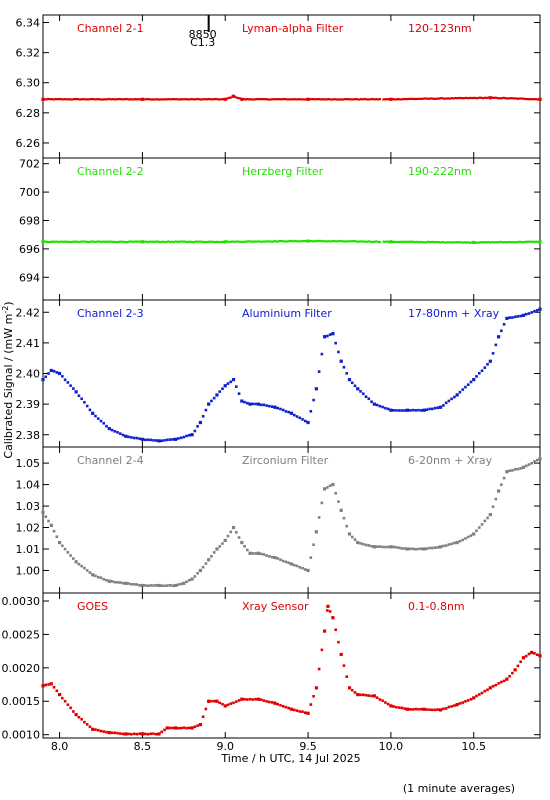 The height and width of the screenshot is (800, 550). Describe the element at coordinates (28, 23) in the screenshot. I see `y-tick-label: 6.34` at that location.